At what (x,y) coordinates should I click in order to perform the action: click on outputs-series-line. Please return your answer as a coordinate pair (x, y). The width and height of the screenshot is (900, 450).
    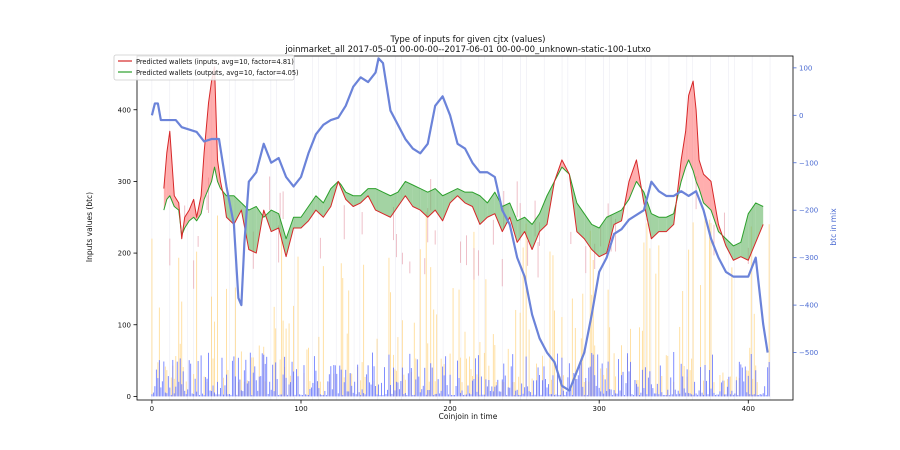
    Looking at the image, I should click on (463, 203).